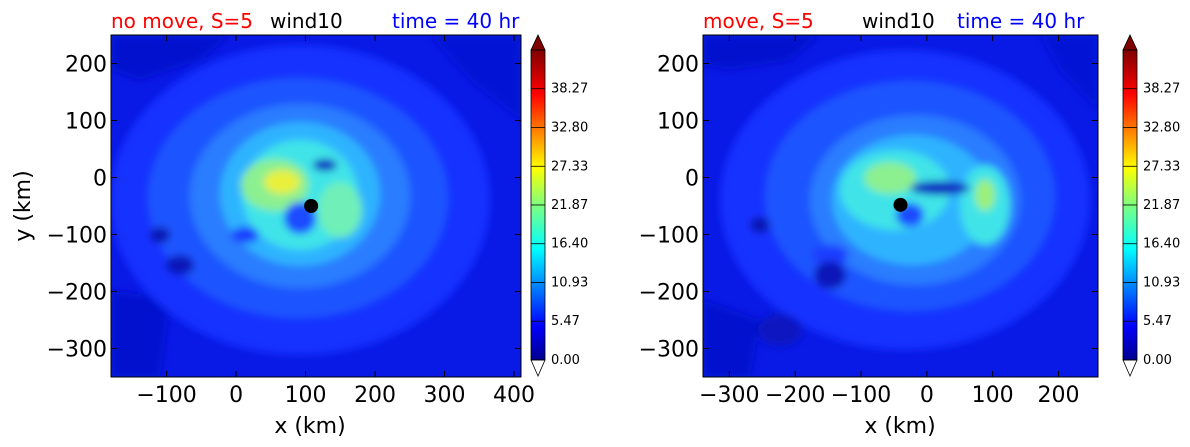 This screenshot has height=447, width=1190. What do you see at coordinates (758, 21) in the screenshot?
I see `title-left: move, S=5` at bounding box center [758, 21].